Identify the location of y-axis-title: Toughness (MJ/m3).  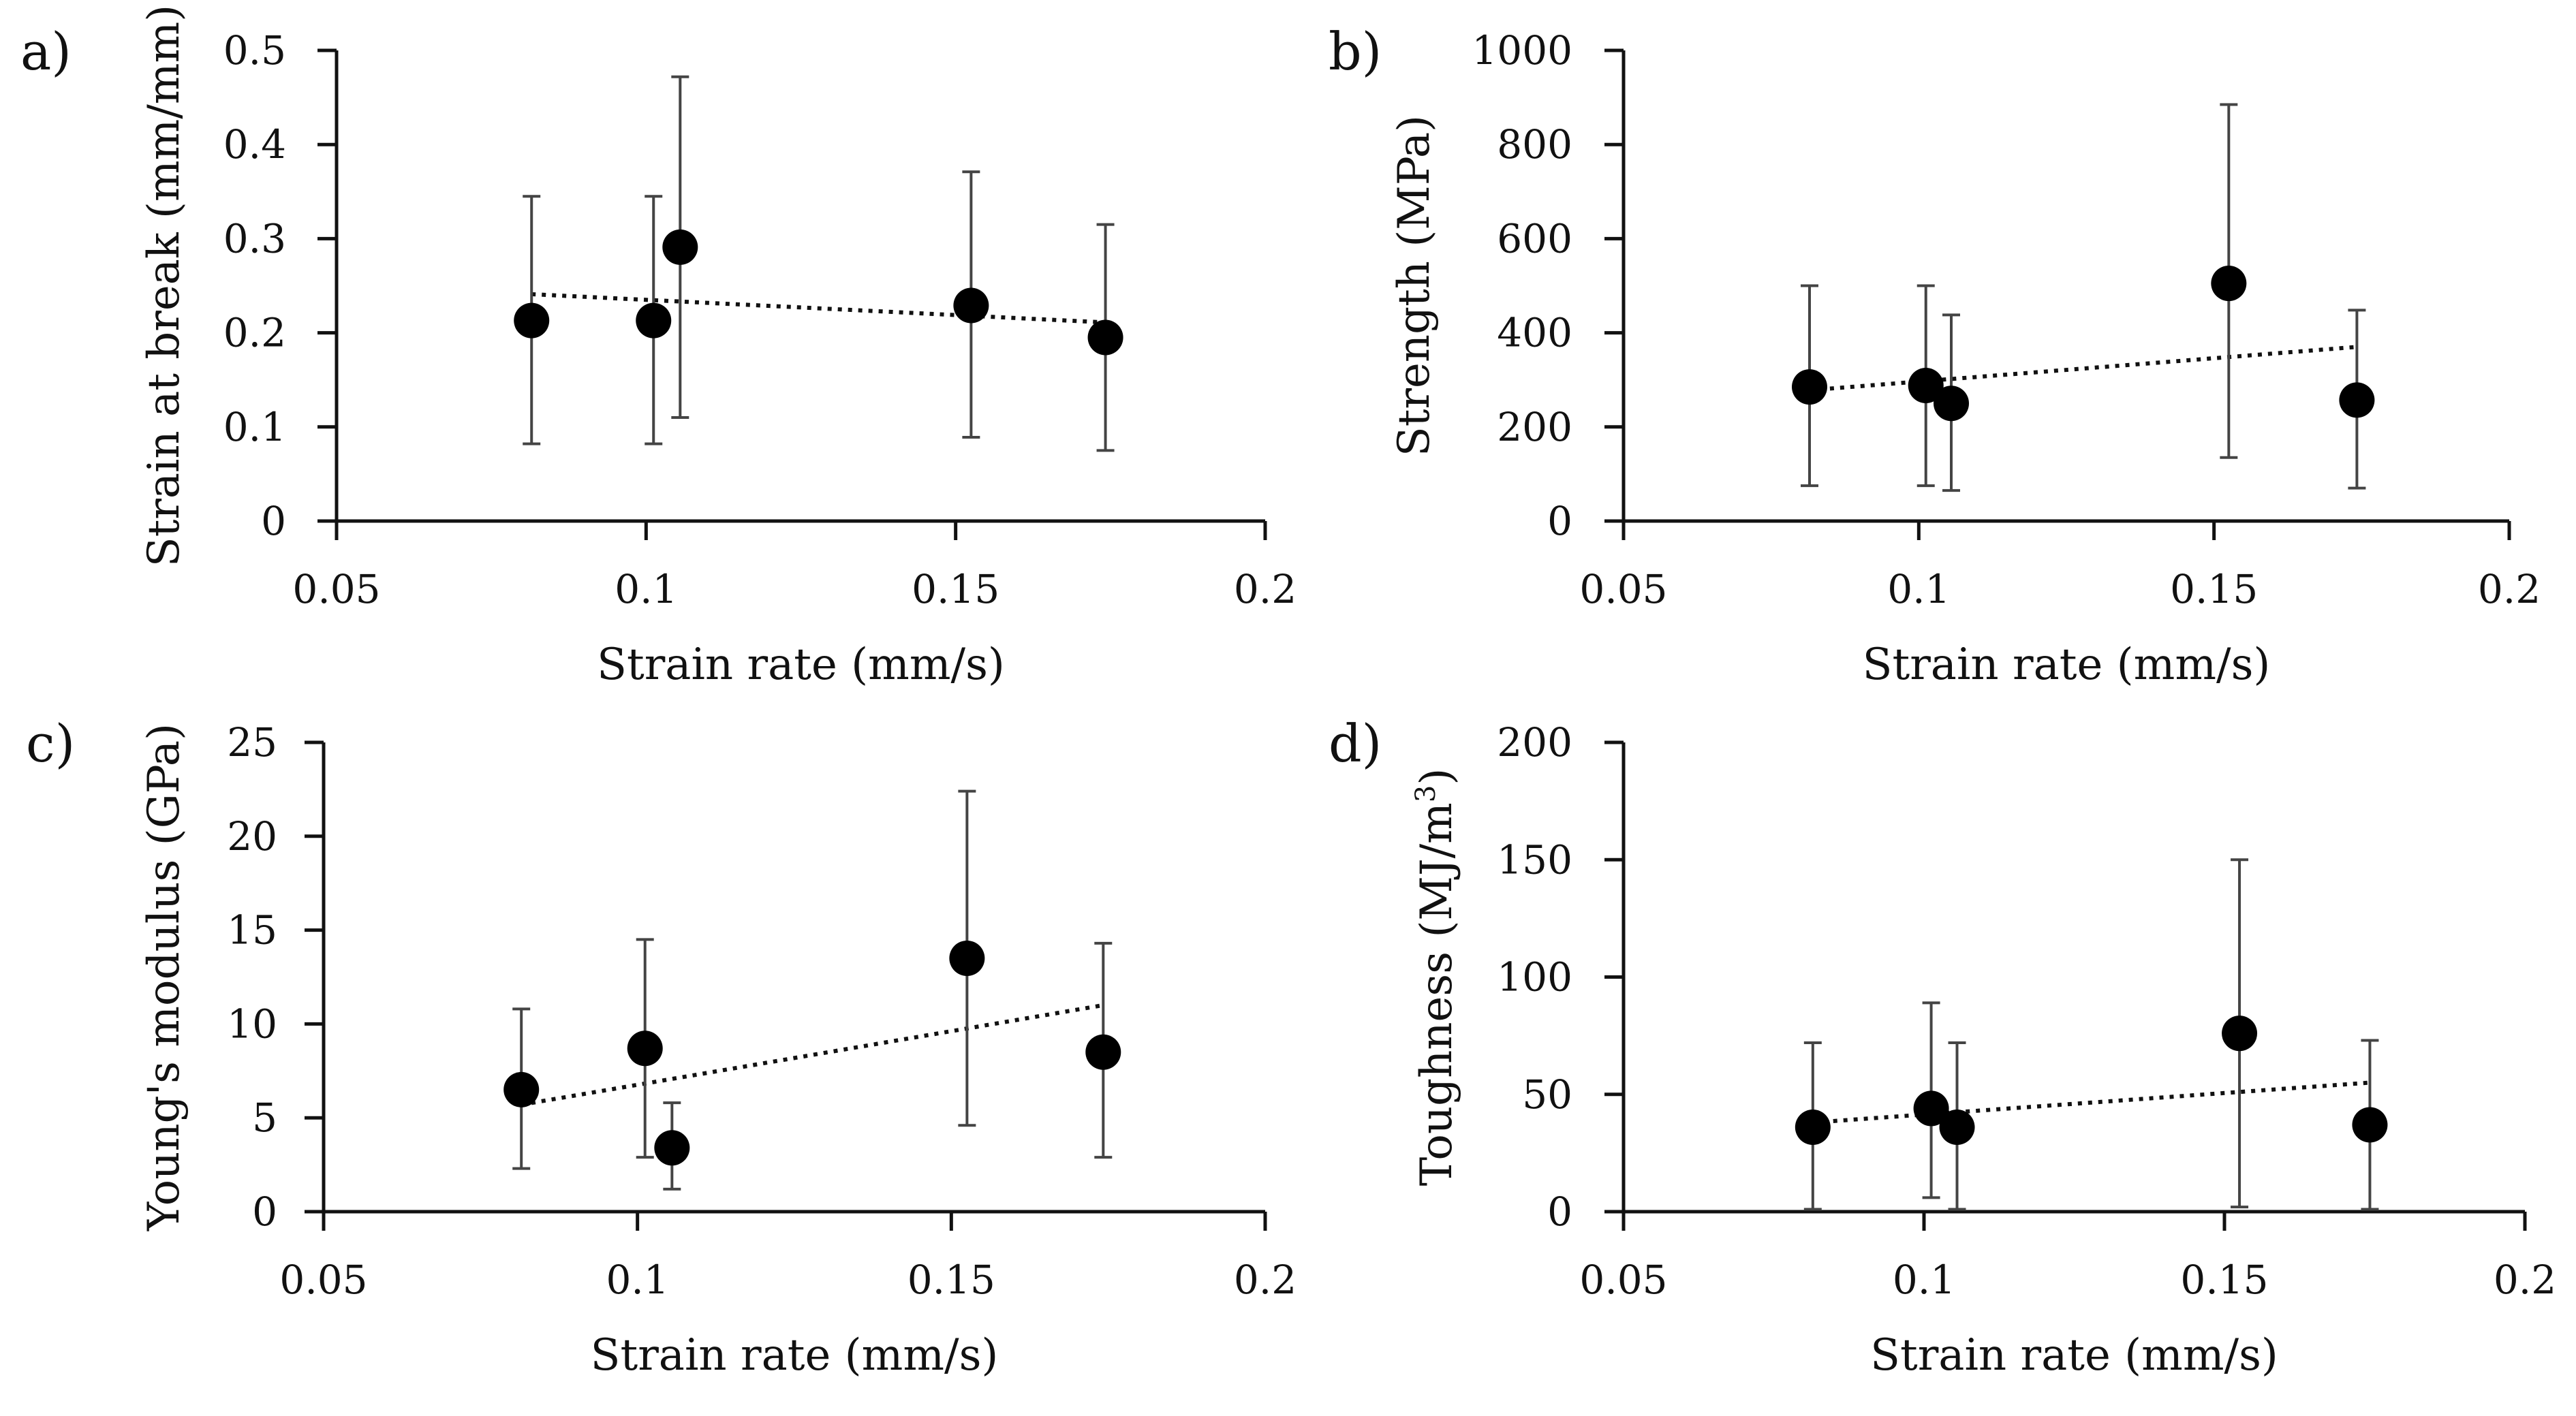
(1436, 977).